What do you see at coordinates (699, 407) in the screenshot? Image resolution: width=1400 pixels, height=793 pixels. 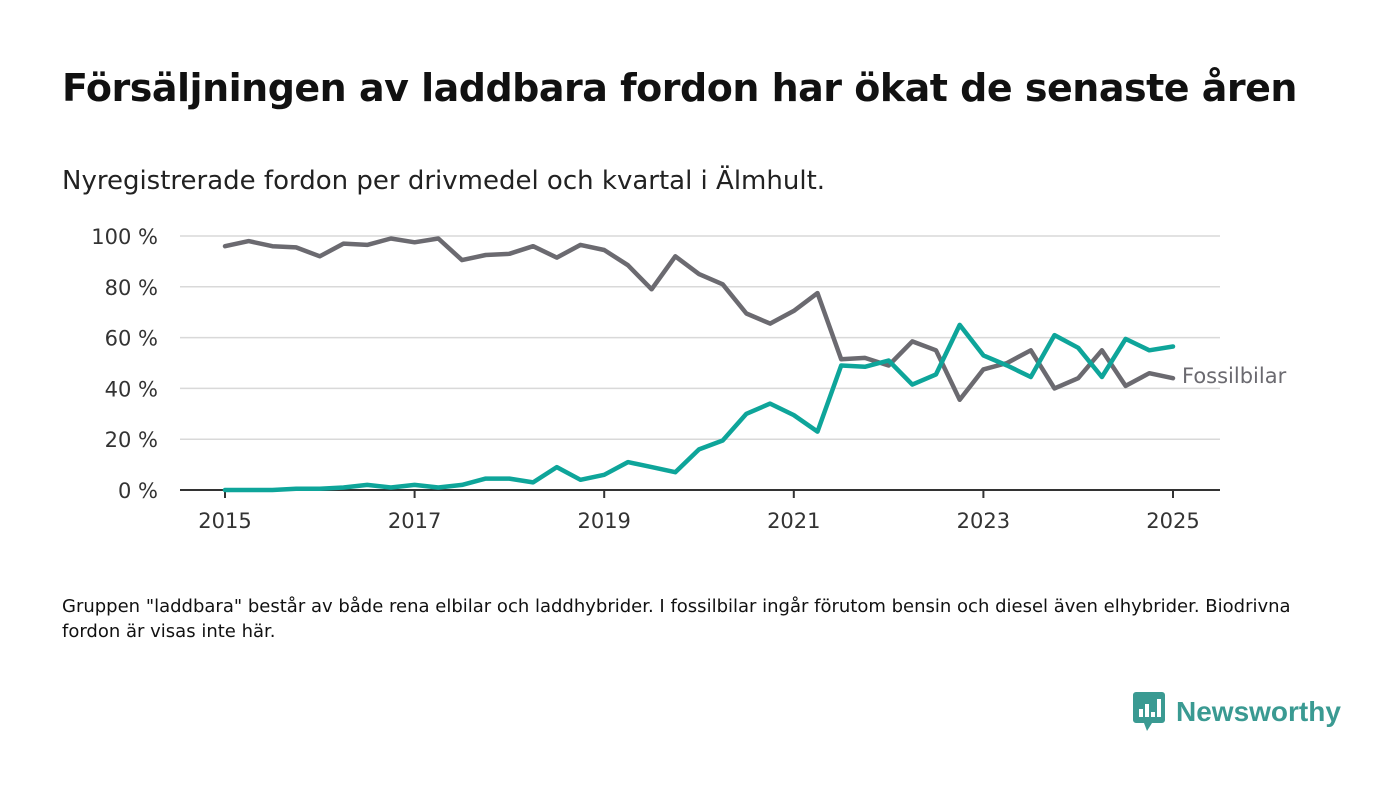 I see `series-line-laddbara` at bounding box center [699, 407].